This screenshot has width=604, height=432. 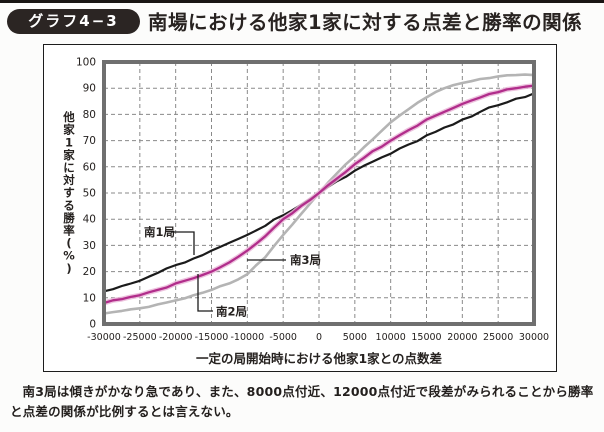 I want to click on y-axis-title-char: 勝, so click(x=69, y=218).